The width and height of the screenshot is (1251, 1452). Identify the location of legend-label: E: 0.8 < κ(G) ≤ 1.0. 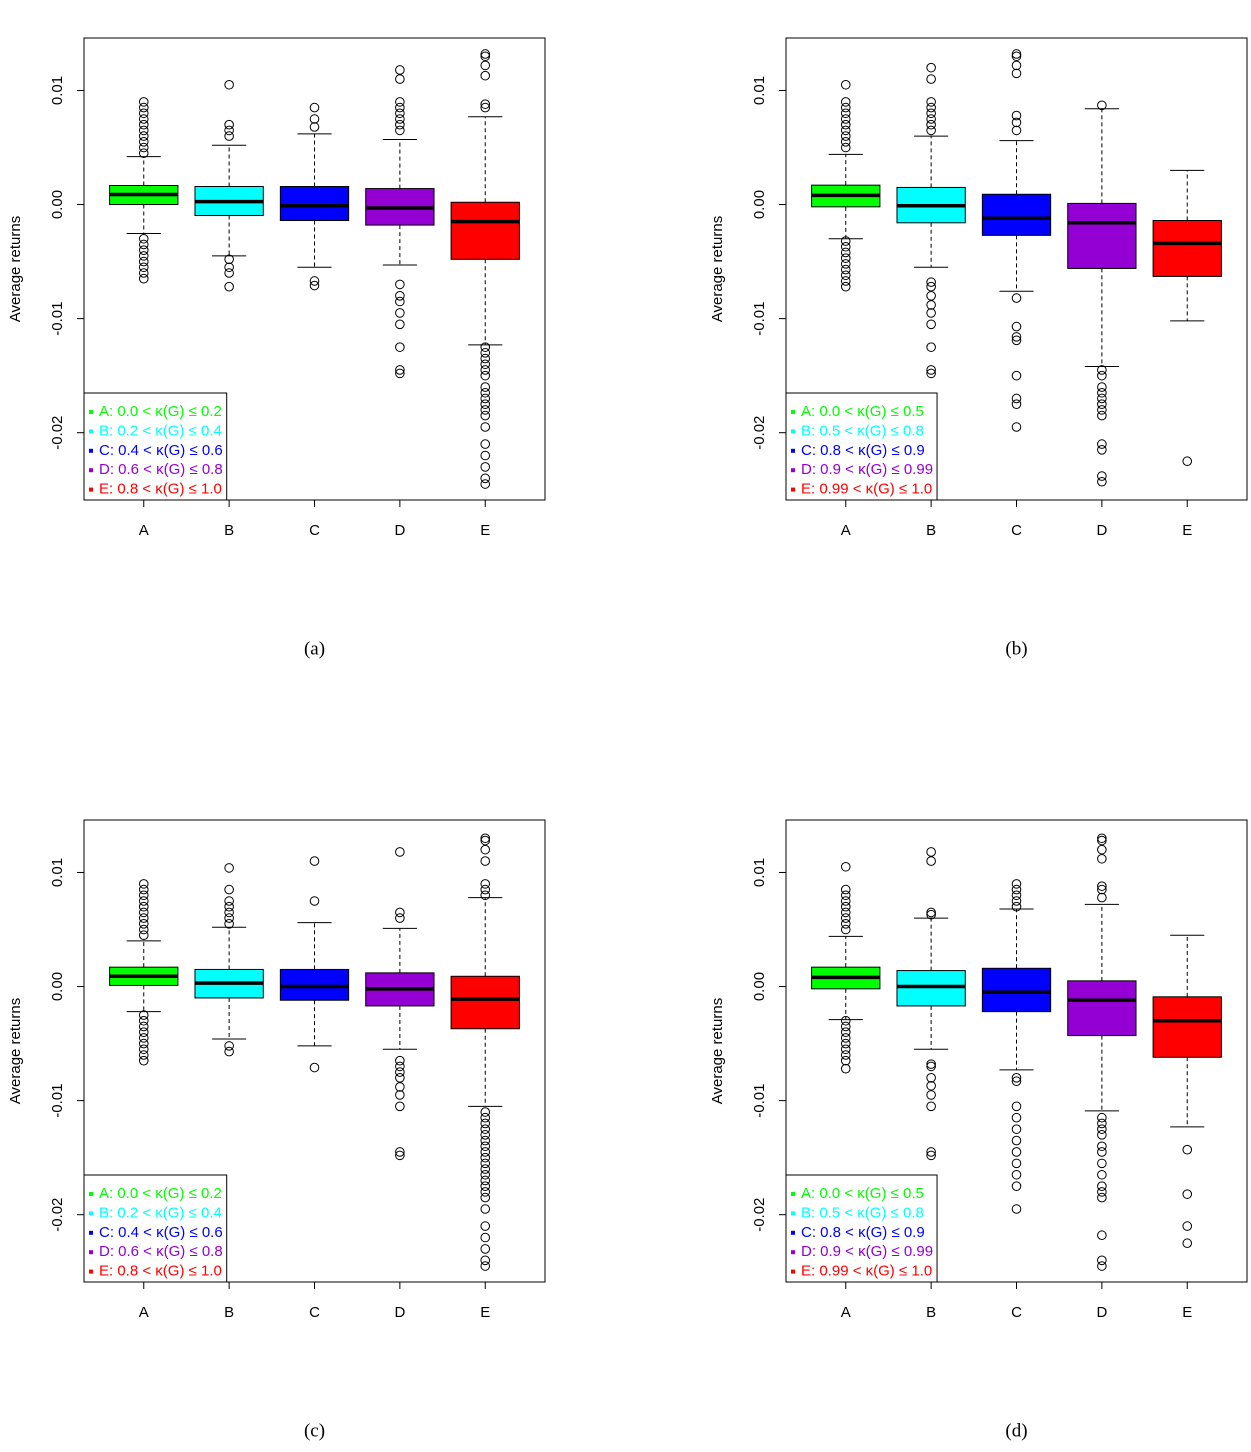
(160, 489).